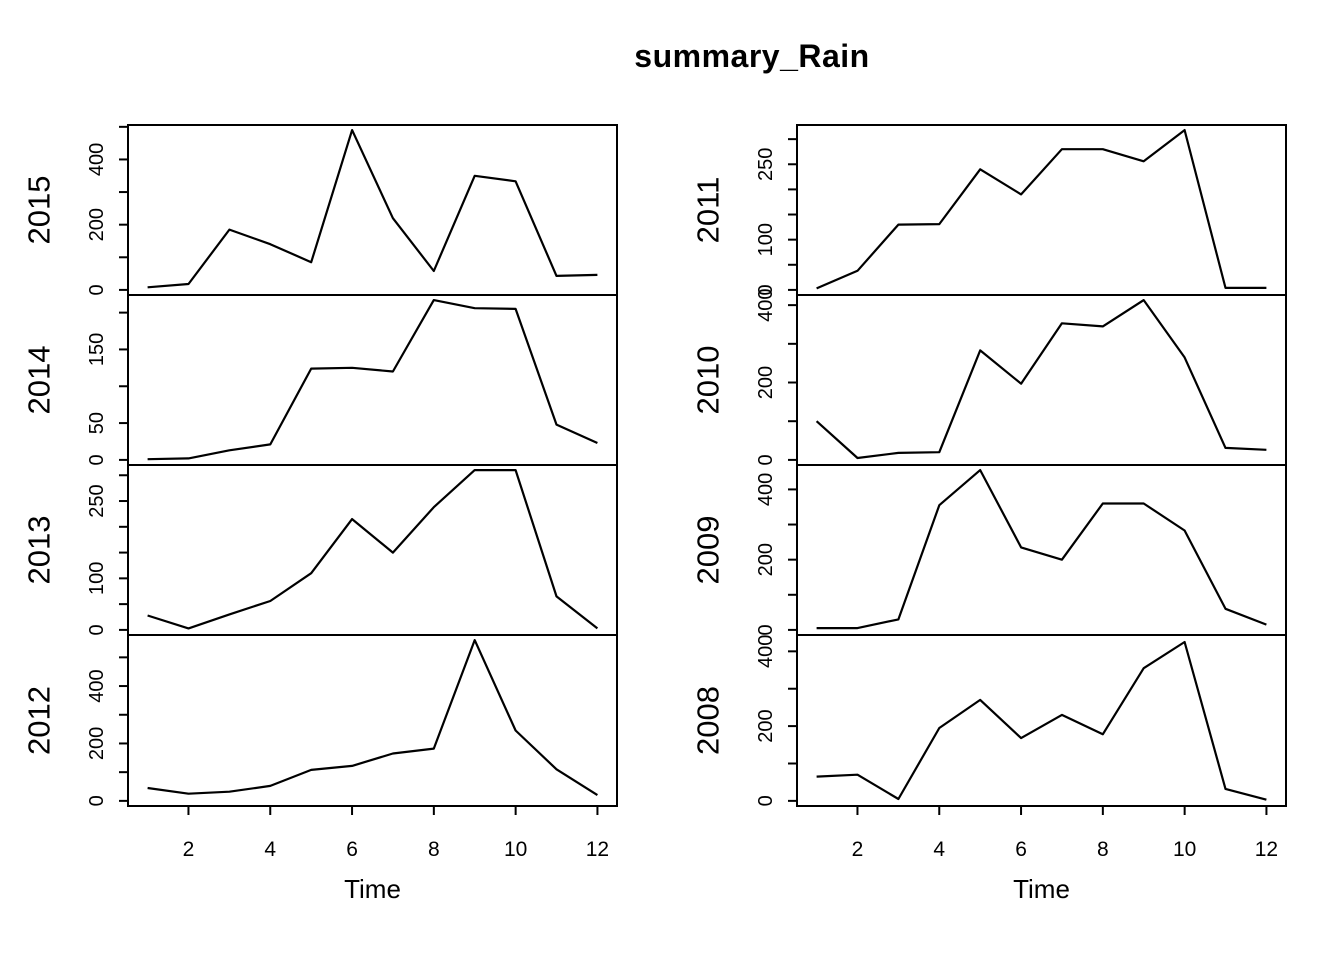 The height and width of the screenshot is (960, 1344). What do you see at coordinates (39, 380) in the screenshot?
I see `year-label: 2014` at bounding box center [39, 380].